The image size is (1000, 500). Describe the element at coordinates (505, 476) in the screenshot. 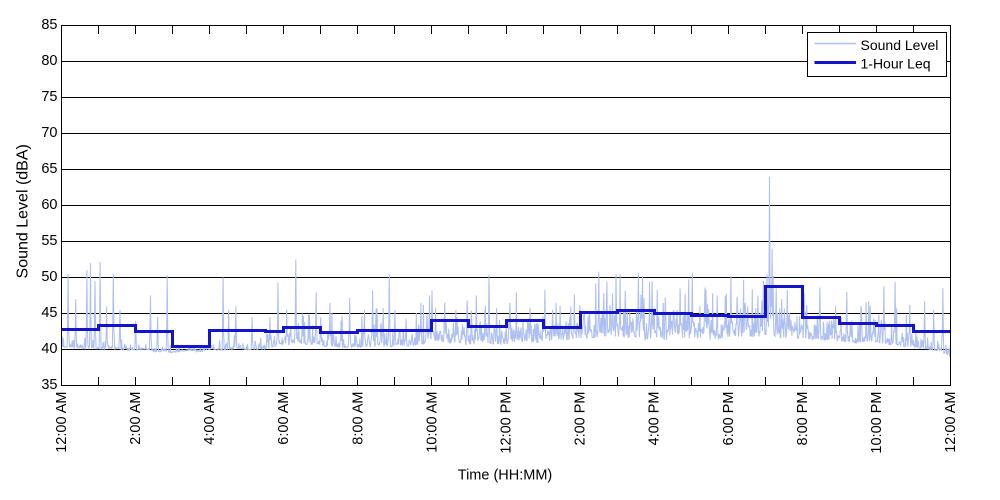

I see `svg-text: Time (HH:MM)` at that location.